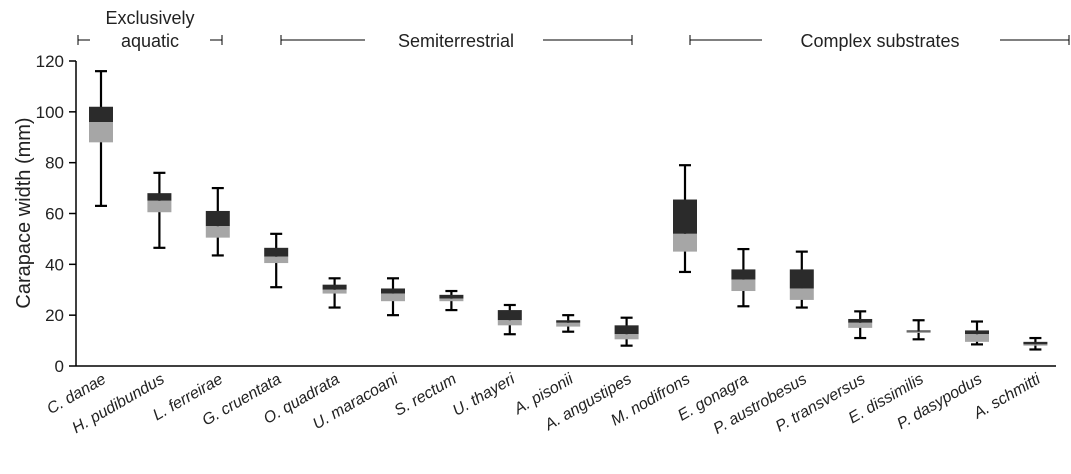  I want to click on y-tick-label: 100, so click(50, 112).